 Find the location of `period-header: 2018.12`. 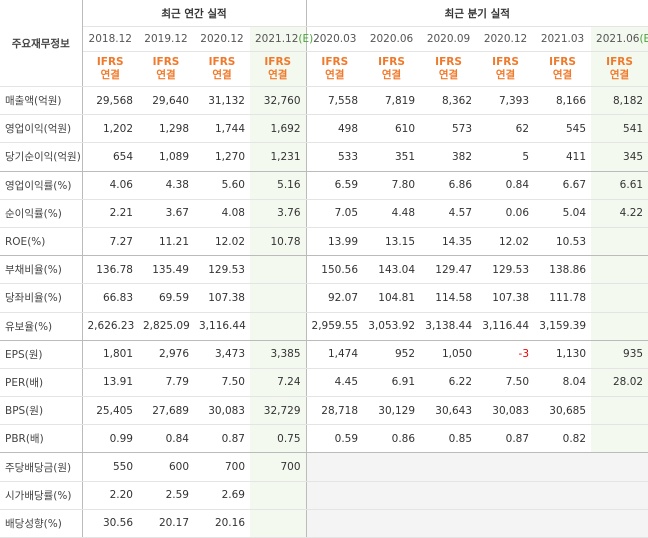

period-header: 2018.12 is located at coordinates (110, 39).